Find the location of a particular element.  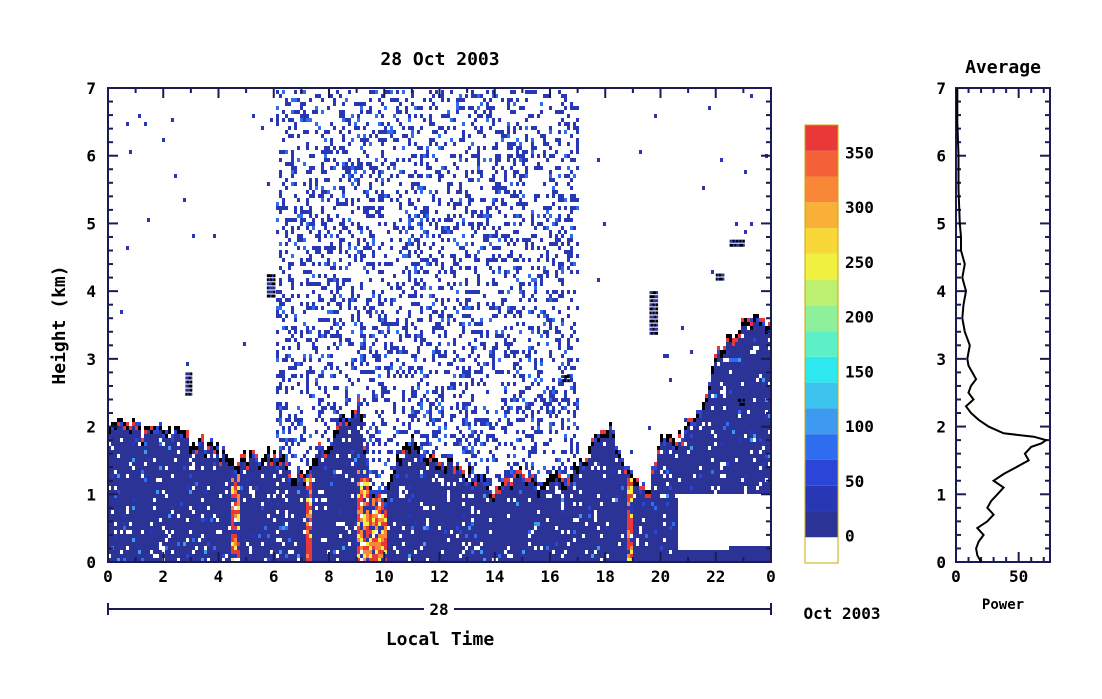

main-chart-title: 28 Oct 2003 is located at coordinates (439, 59).